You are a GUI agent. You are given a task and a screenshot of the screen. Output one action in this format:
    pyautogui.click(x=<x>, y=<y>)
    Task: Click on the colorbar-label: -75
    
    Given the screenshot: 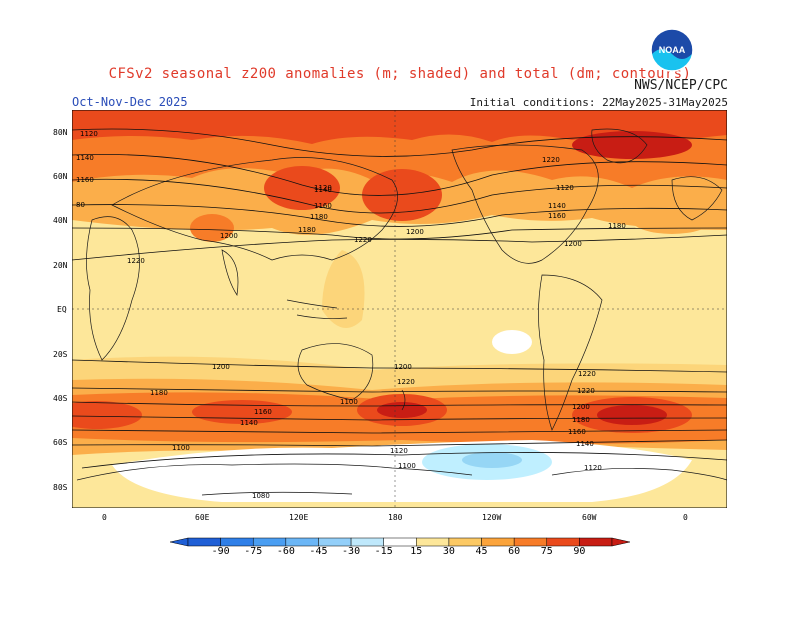 What is the action you would take?
    pyautogui.click(x=253, y=551)
    